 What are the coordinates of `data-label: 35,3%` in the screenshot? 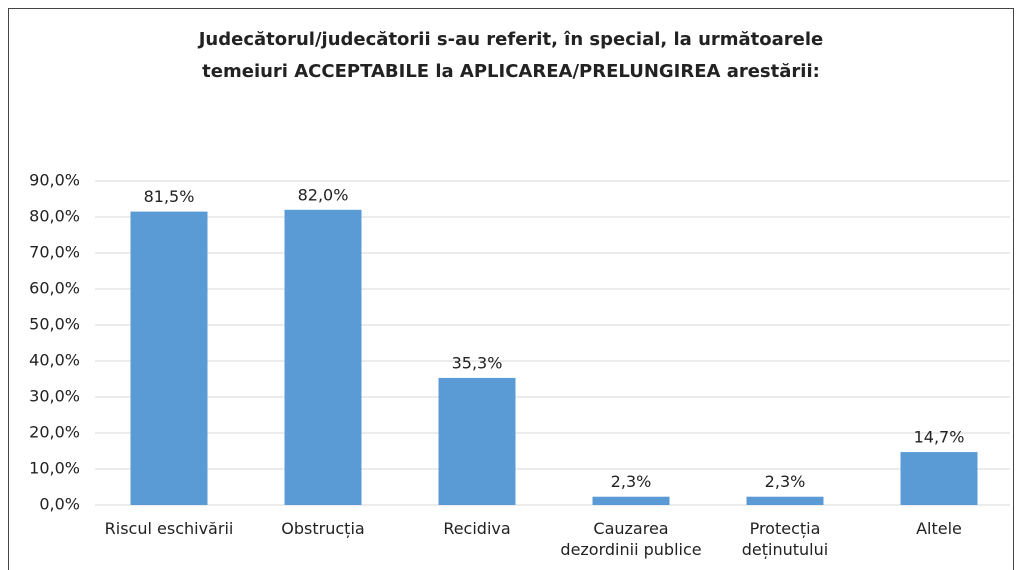 It's located at (477, 362).